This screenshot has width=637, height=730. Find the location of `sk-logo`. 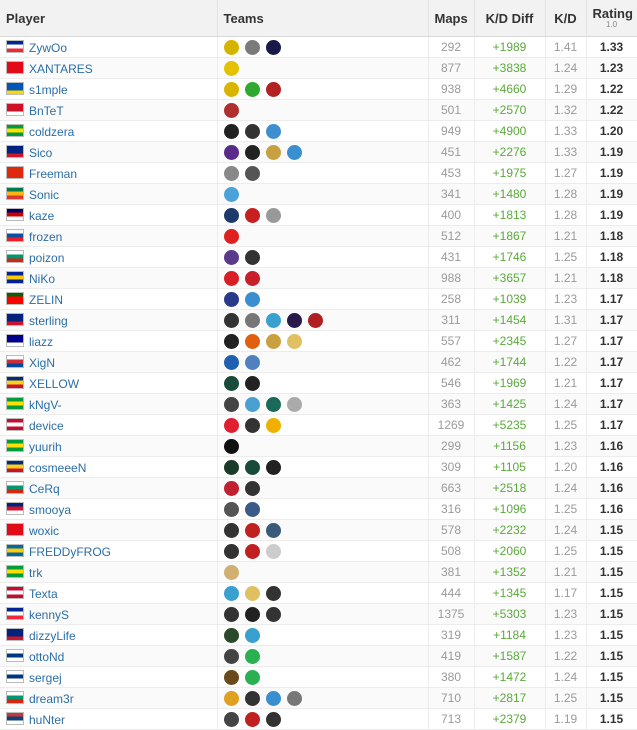

sk-logo is located at coordinates (252, 131).